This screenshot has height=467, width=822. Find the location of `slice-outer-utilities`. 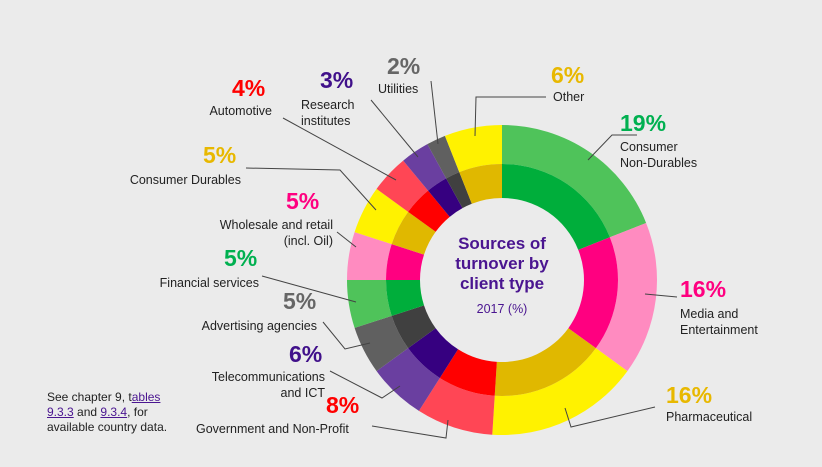

slice-outer-utilities is located at coordinates (443, 157).